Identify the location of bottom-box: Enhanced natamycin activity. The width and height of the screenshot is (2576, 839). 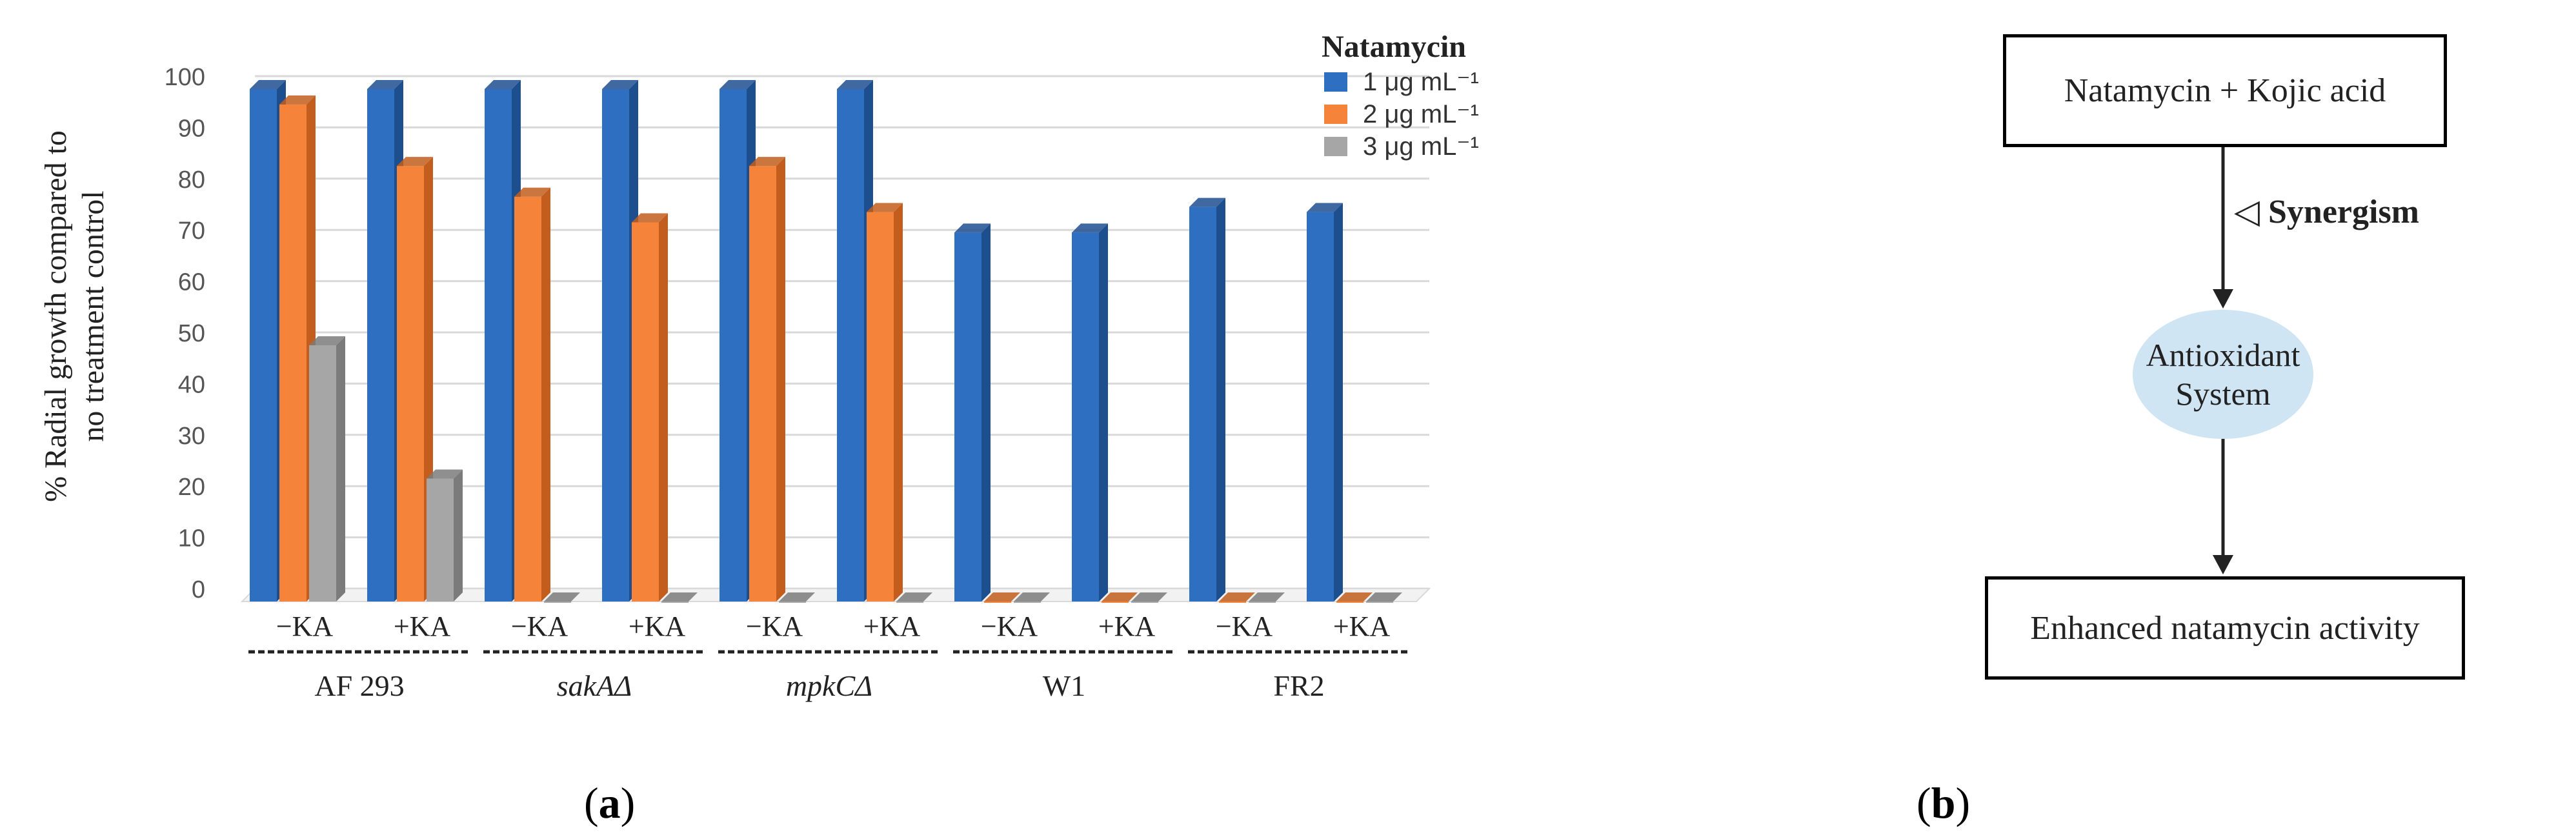
(2225, 628).